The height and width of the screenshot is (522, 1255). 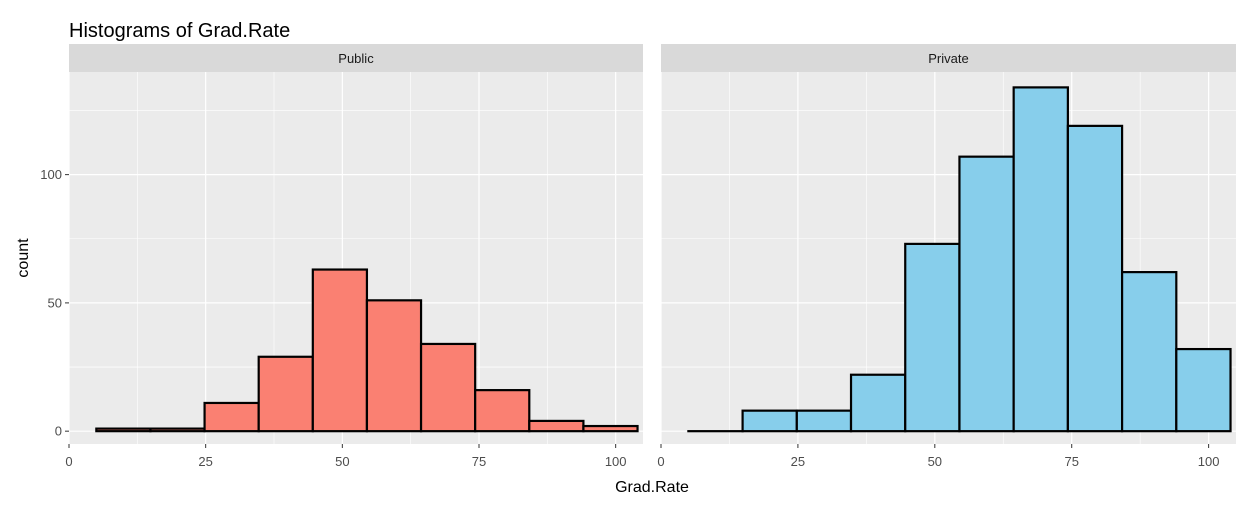 I want to click on x-axis-title: Grad.Rate, so click(x=652, y=487).